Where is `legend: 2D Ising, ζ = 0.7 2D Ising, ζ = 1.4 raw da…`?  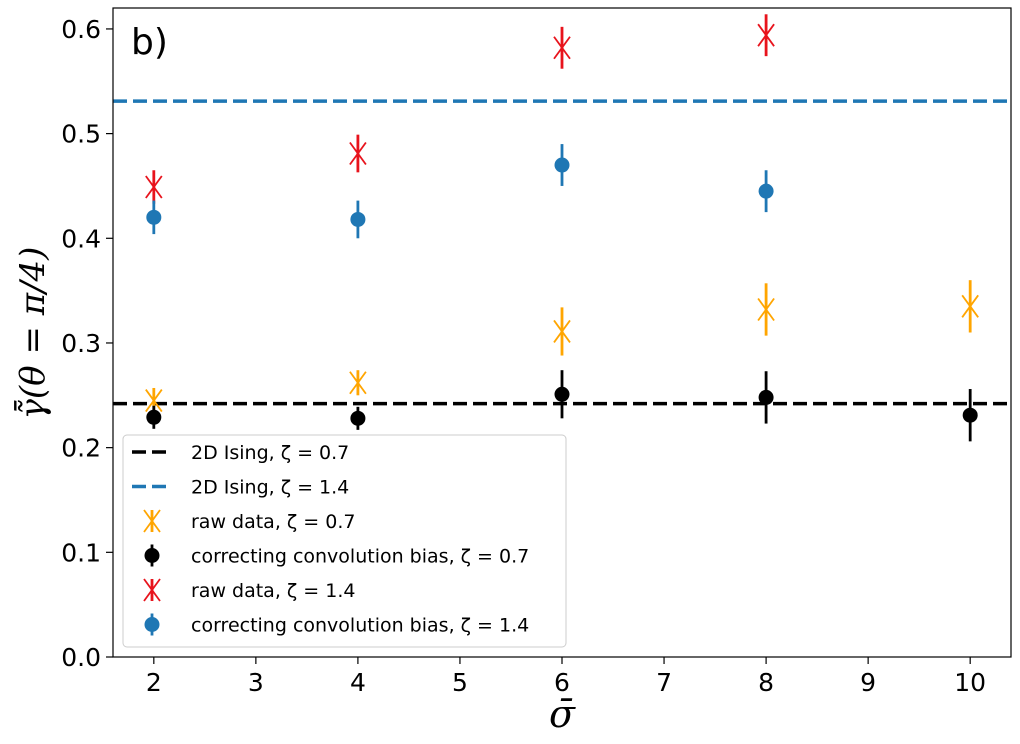
legend: 2D Ising, ζ = 0.7 2D Ising, ζ = 1.4 raw da… is located at coordinates (344, 541).